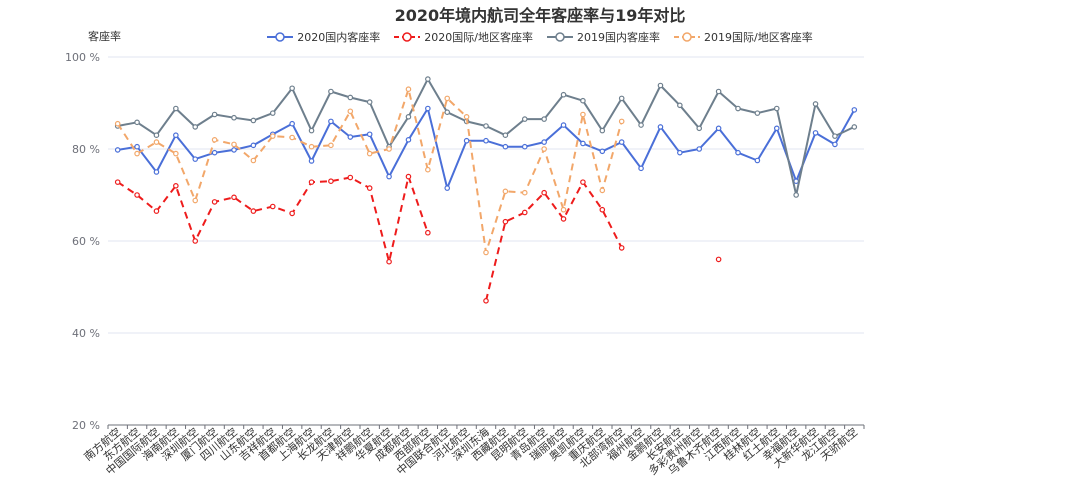 This screenshot has width=1080, height=483. I want to click on chart-title: 2020年境内航司全年客座率与19年对比, so click(540, 15).